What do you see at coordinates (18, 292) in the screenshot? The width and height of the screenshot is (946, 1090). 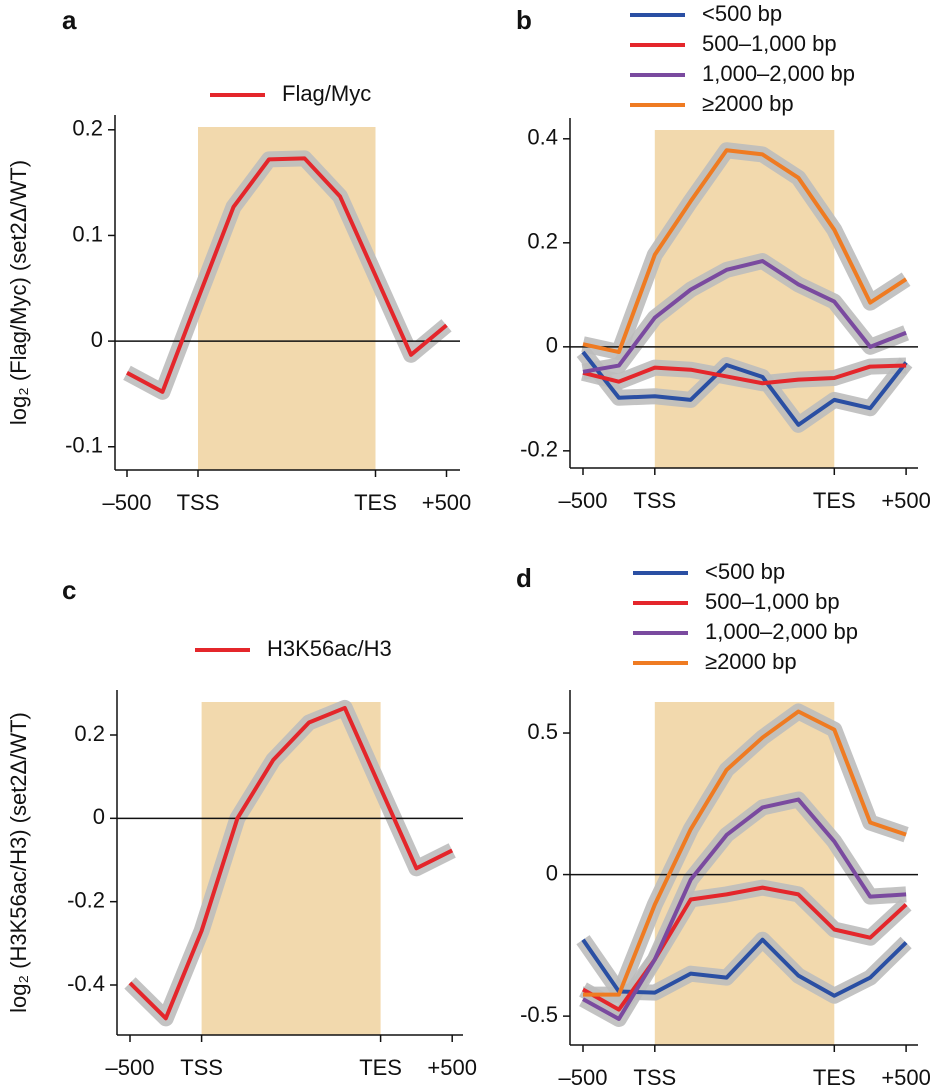 I see `y-axis-label: log₂ (Flag/Myc) (set2Δ/WT)` at bounding box center [18, 292].